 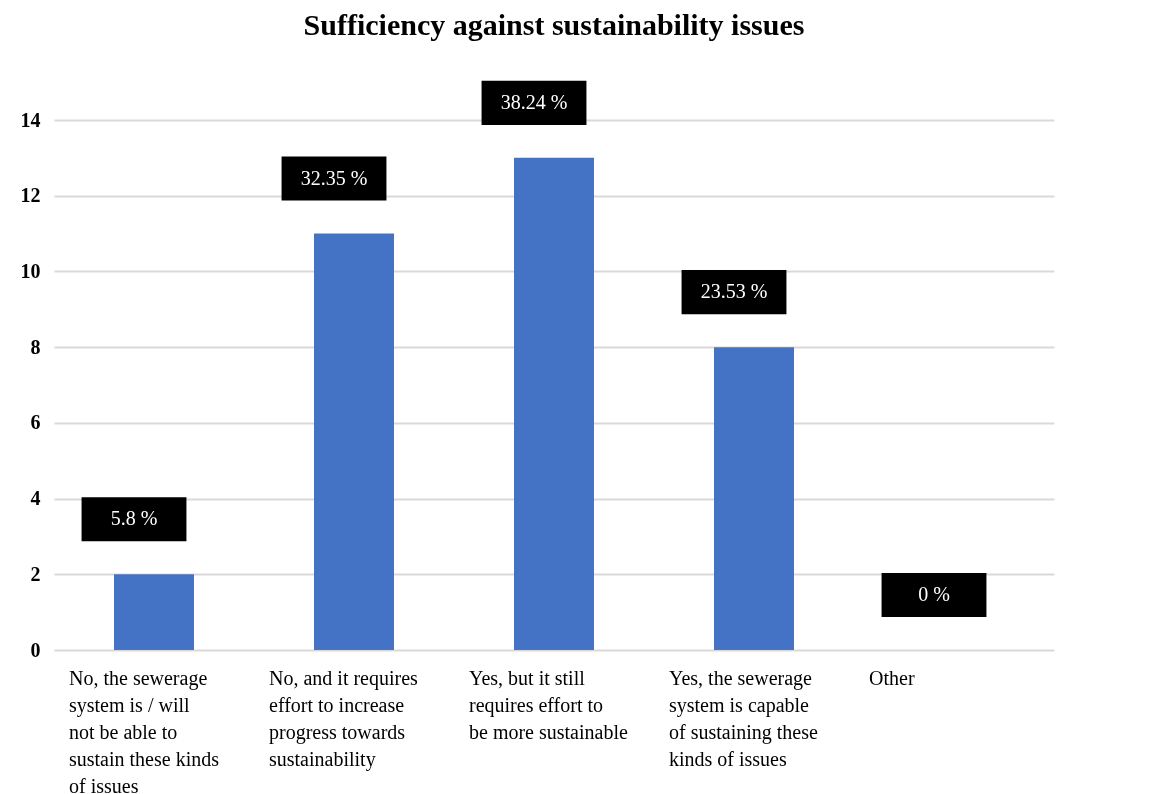 I want to click on y-tick-label: 4, so click(x=35, y=498).